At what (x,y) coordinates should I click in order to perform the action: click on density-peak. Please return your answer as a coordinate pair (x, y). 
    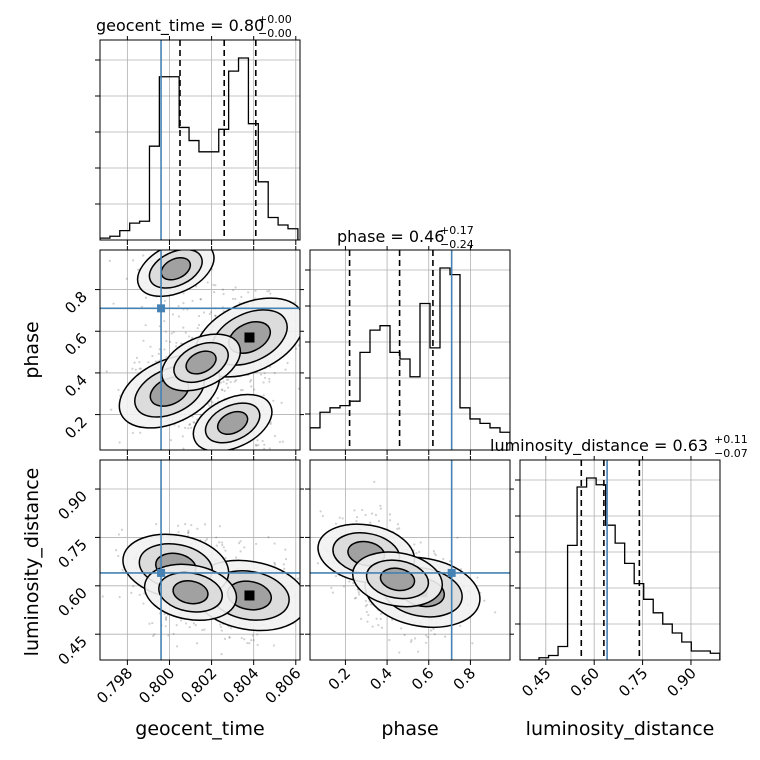
    Looking at the image, I should click on (249, 337).